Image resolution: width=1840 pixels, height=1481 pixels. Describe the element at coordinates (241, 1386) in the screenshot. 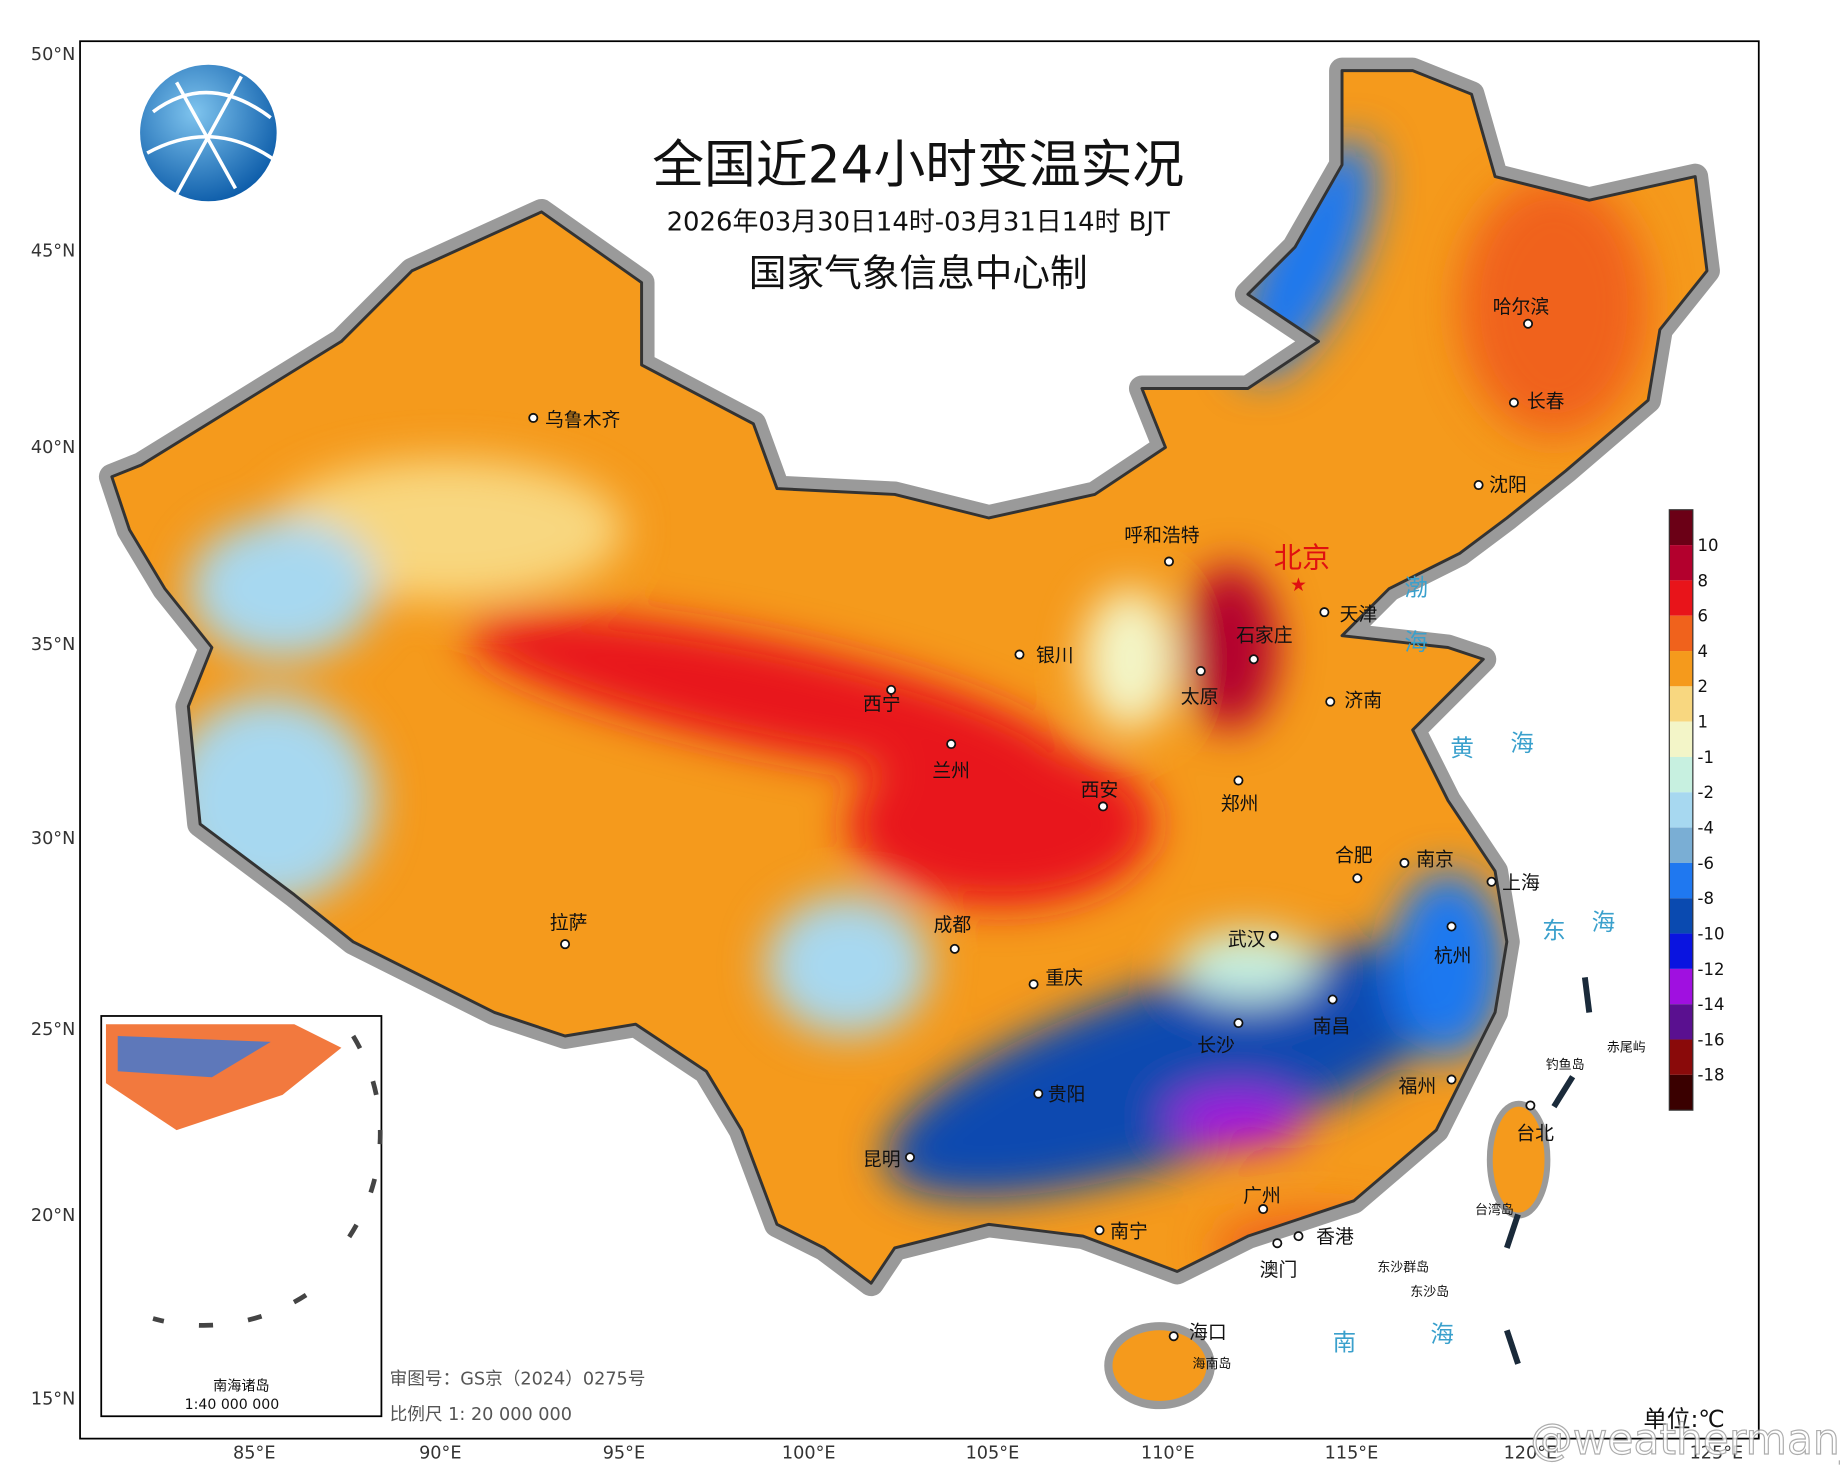

I see `inset-title: 南海诸岛` at that location.